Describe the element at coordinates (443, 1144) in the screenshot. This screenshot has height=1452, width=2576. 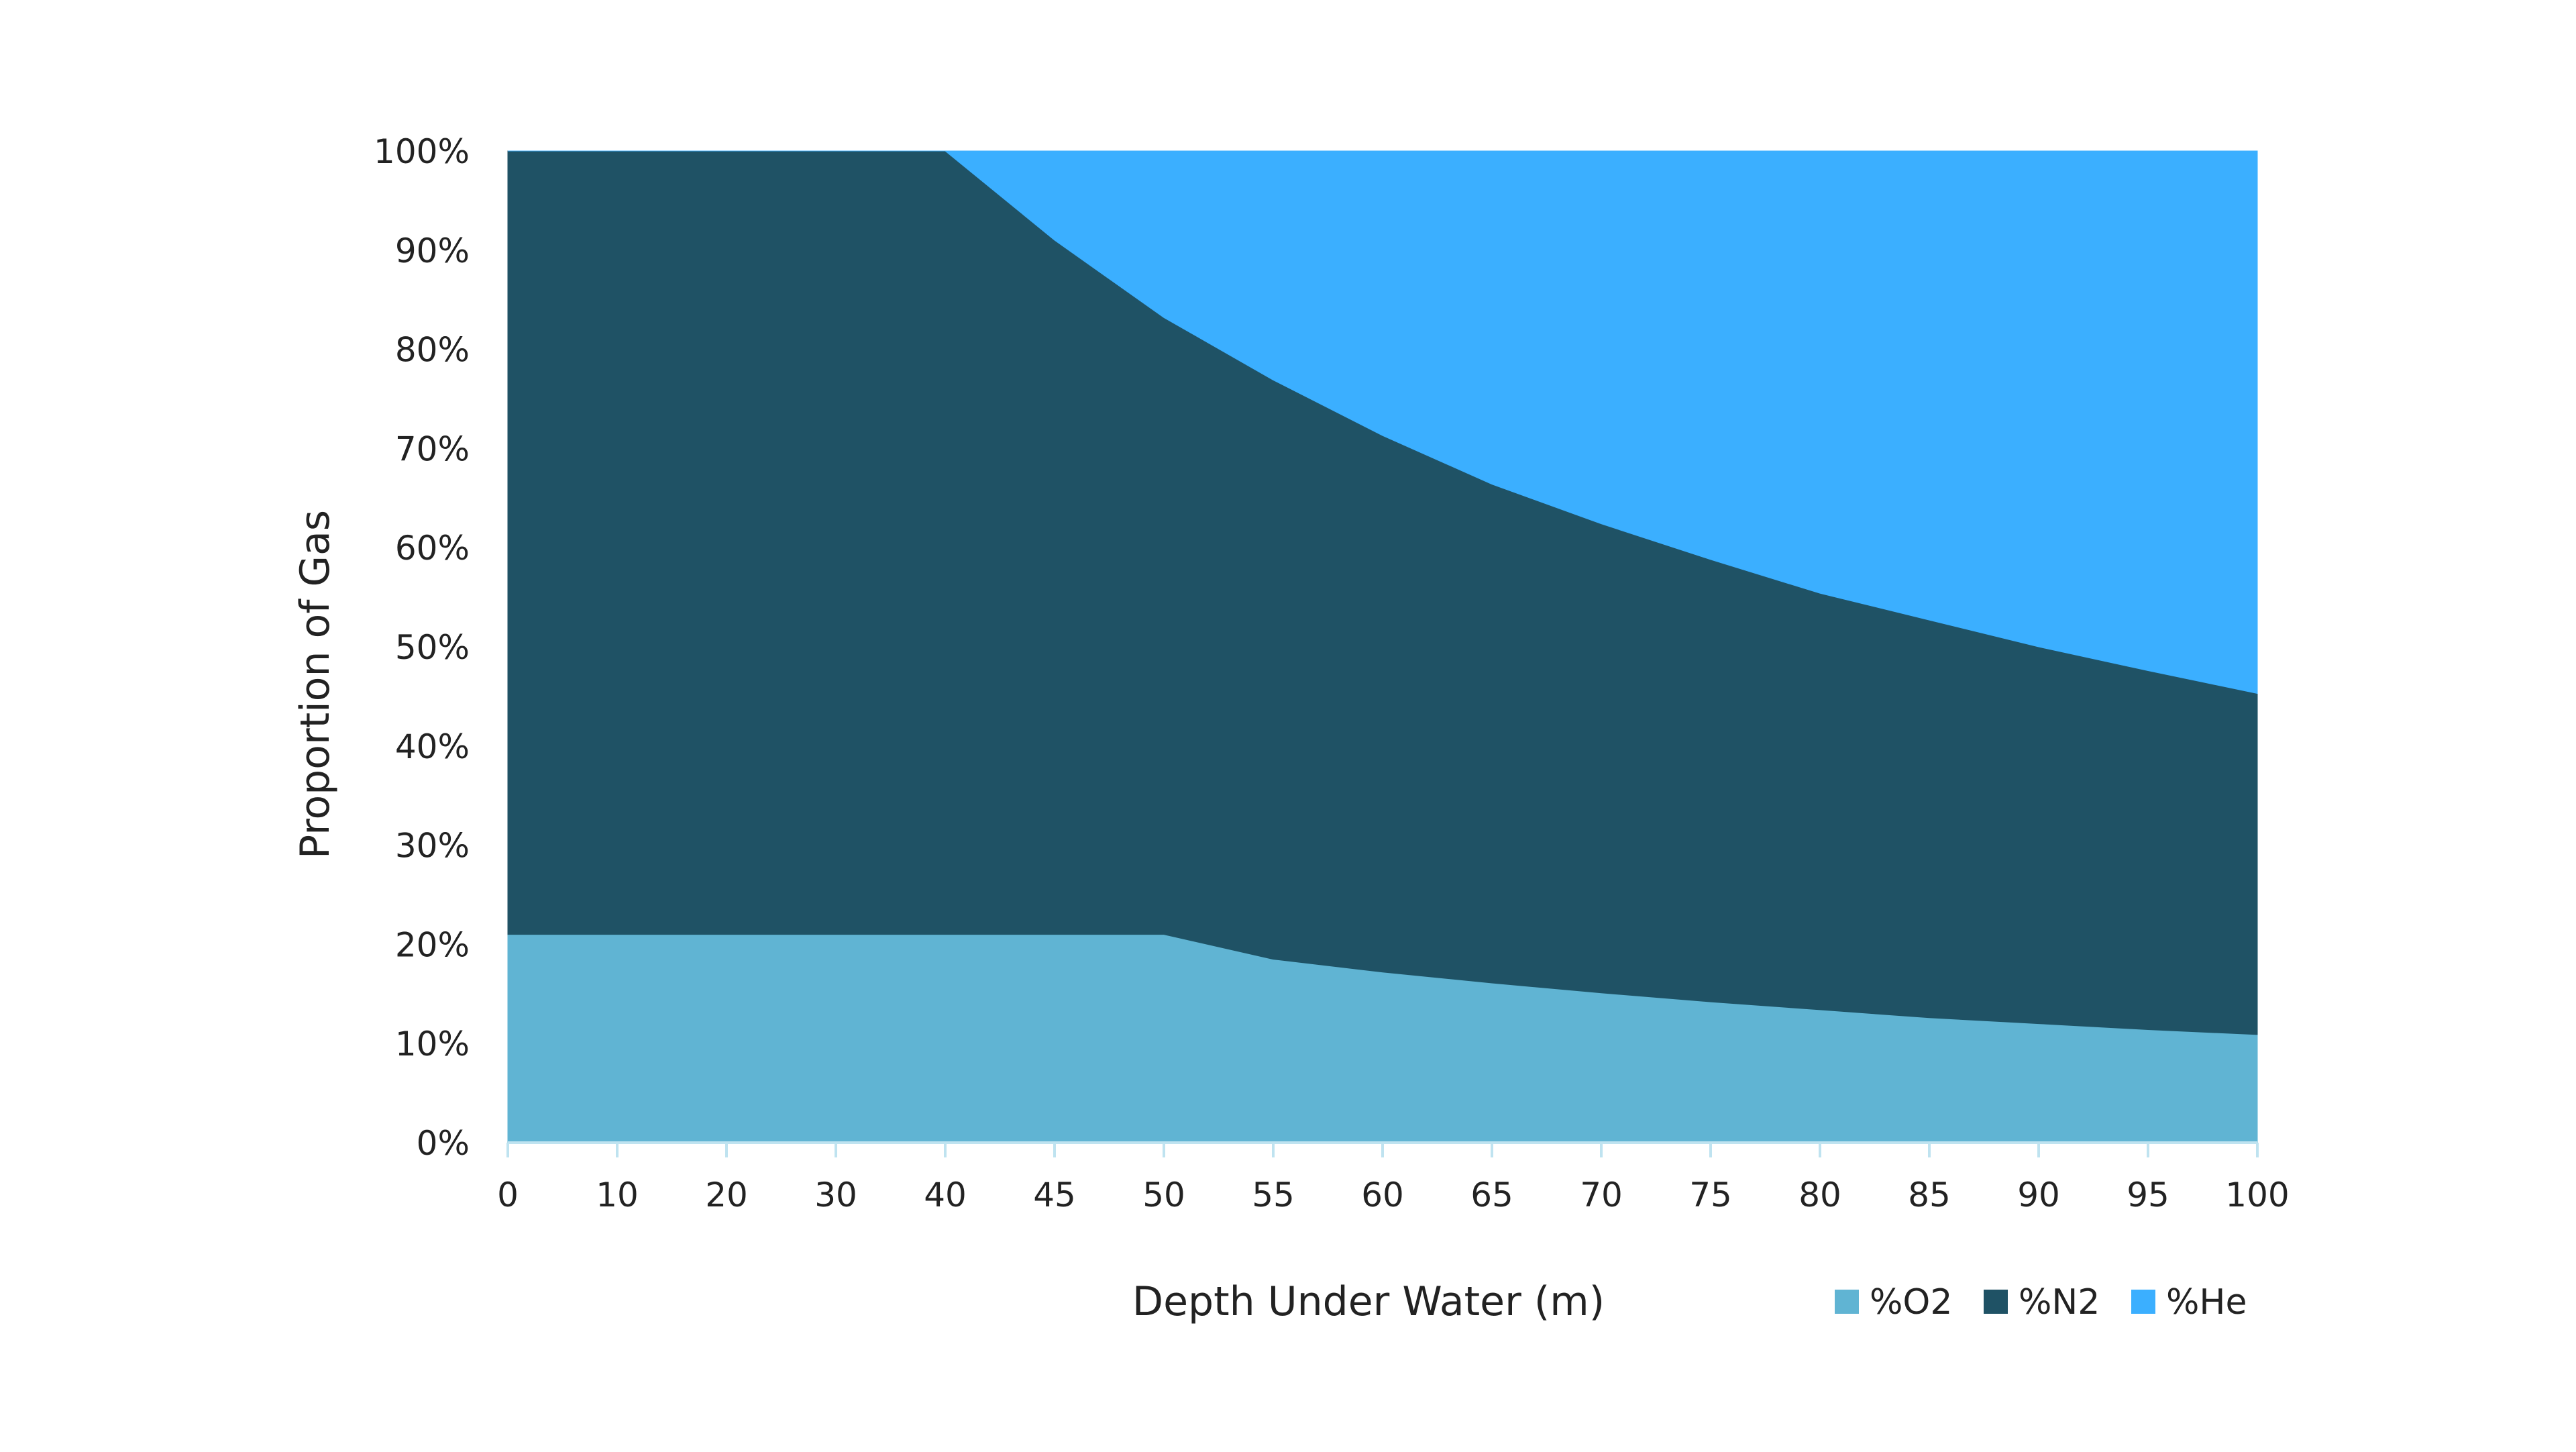
I see `y-tick-label: 0%` at that location.